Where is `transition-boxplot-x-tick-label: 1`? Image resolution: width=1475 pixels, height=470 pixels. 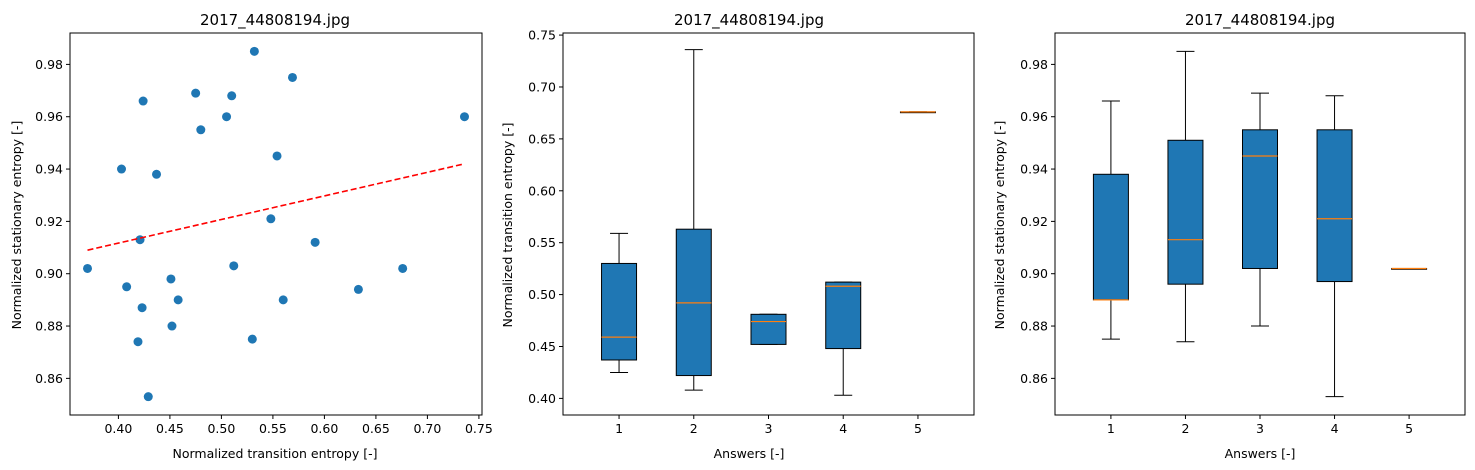
transition-boxplot-x-tick-label: 1 is located at coordinates (619, 428).